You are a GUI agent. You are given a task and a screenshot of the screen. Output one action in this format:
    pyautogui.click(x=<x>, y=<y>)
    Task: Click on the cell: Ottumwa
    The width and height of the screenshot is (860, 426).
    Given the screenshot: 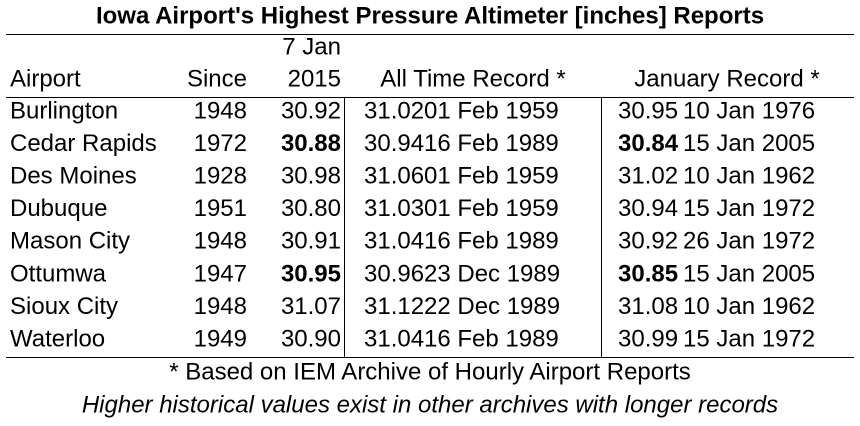 What is the action you would take?
    pyautogui.click(x=58, y=273)
    